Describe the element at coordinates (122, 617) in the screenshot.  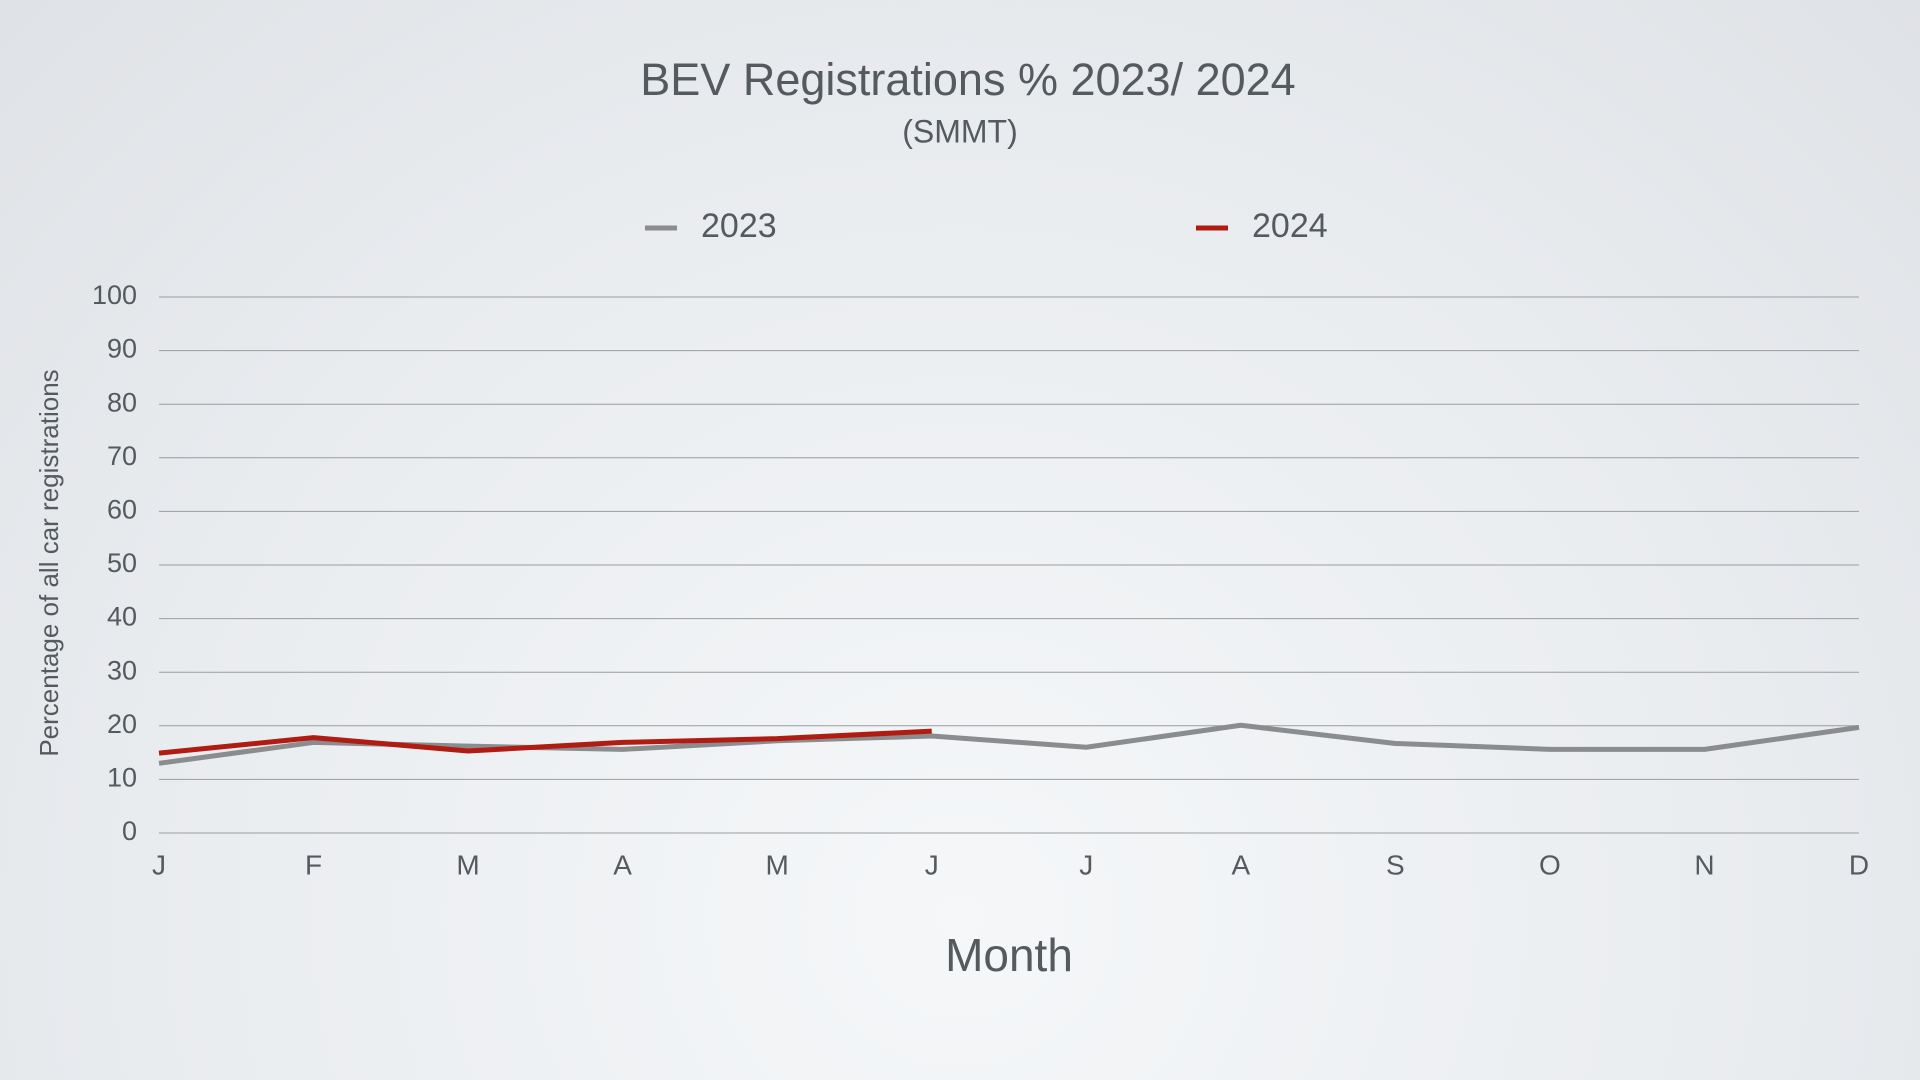
I see `y-tick-label: 40` at that location.